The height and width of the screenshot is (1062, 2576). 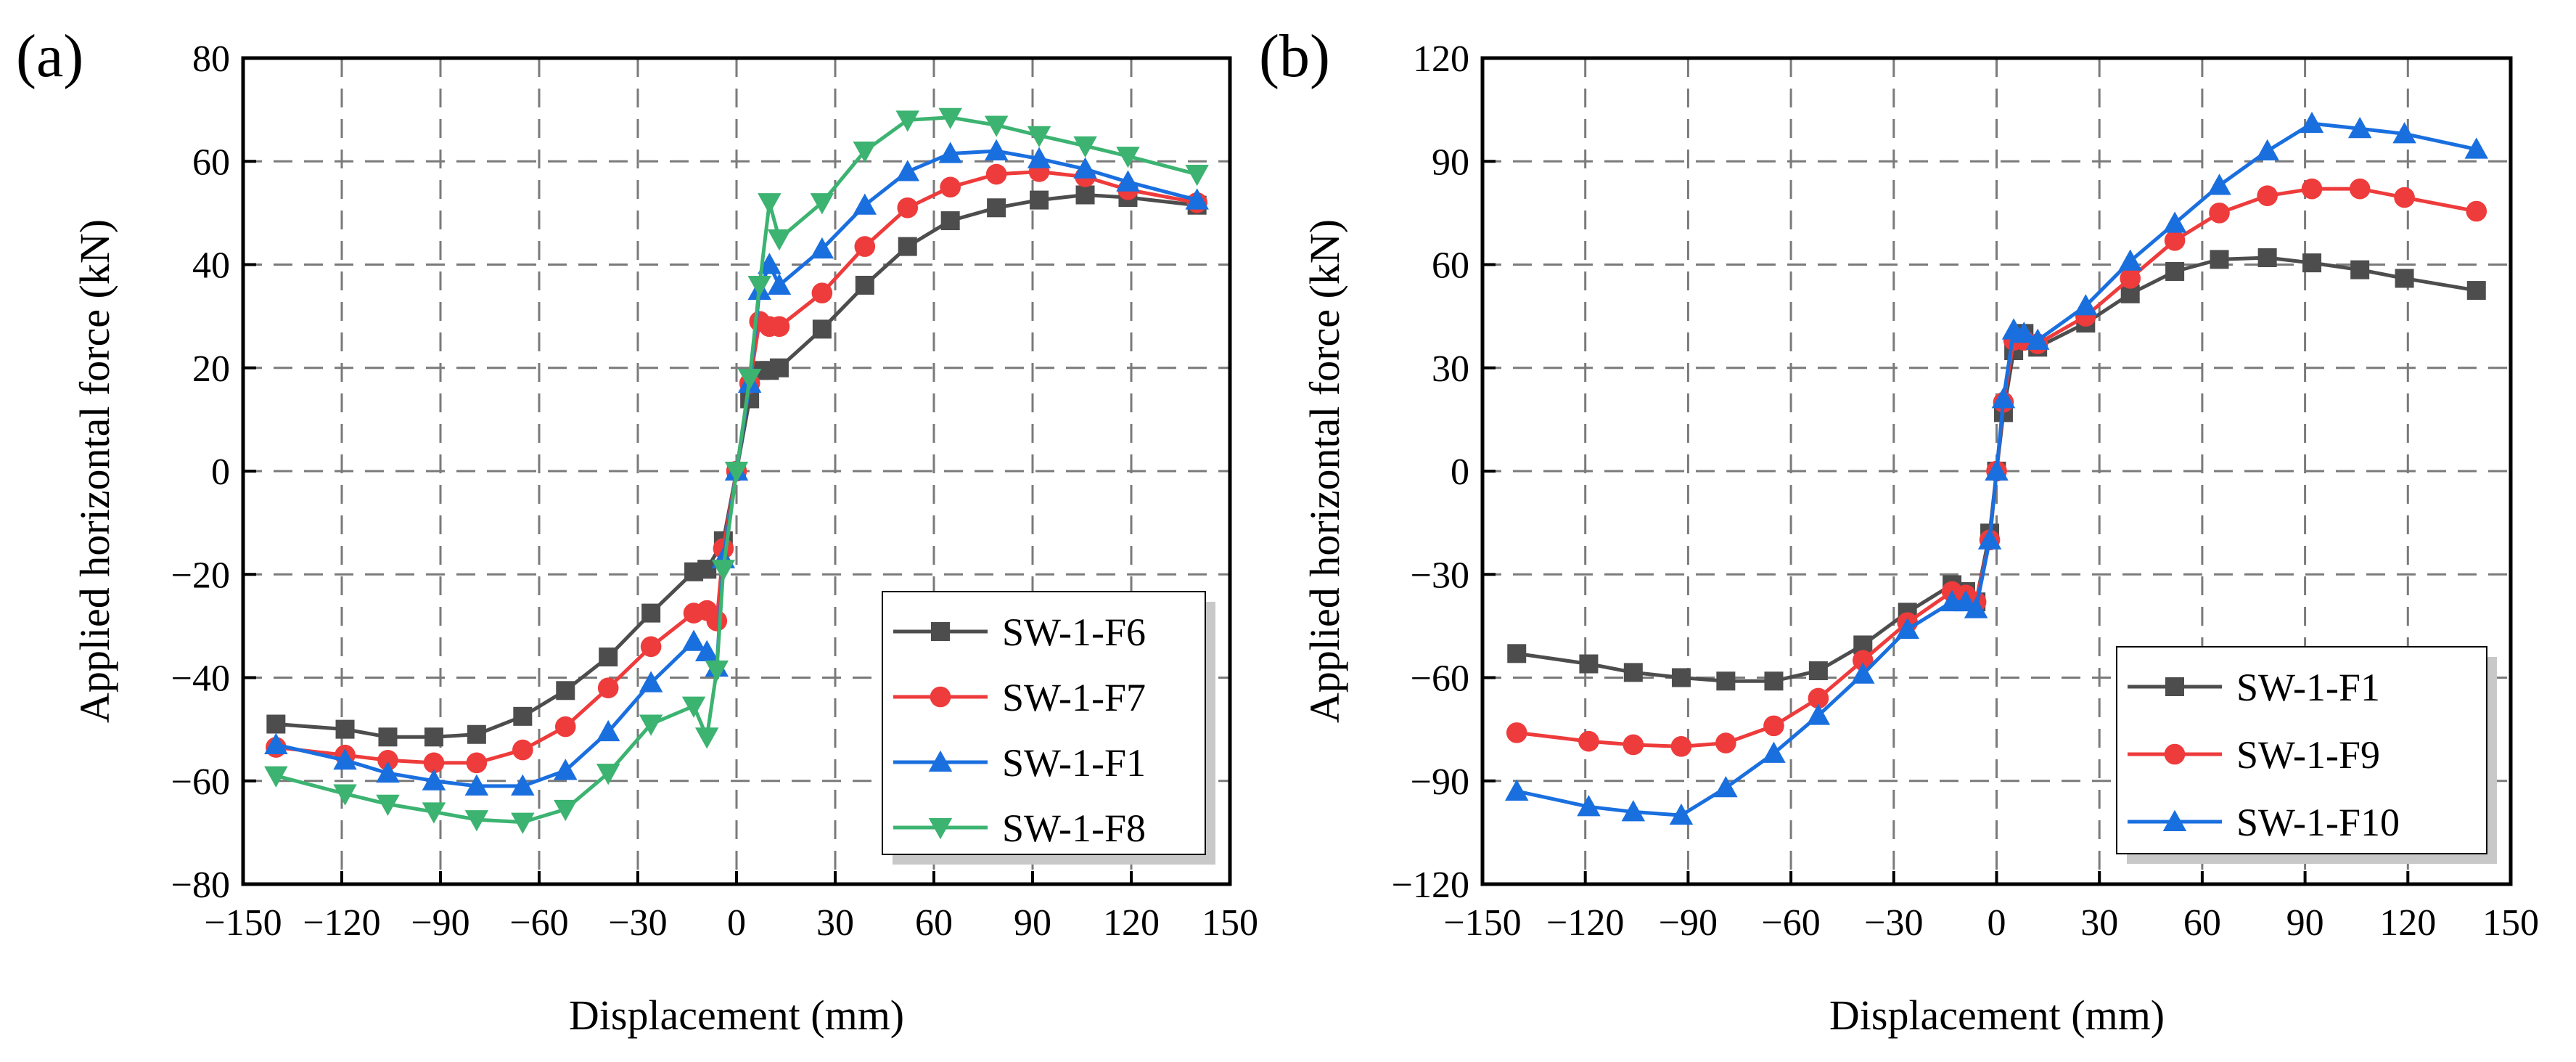 I want to click on panel-label: (a), so click(x=49, y=56).